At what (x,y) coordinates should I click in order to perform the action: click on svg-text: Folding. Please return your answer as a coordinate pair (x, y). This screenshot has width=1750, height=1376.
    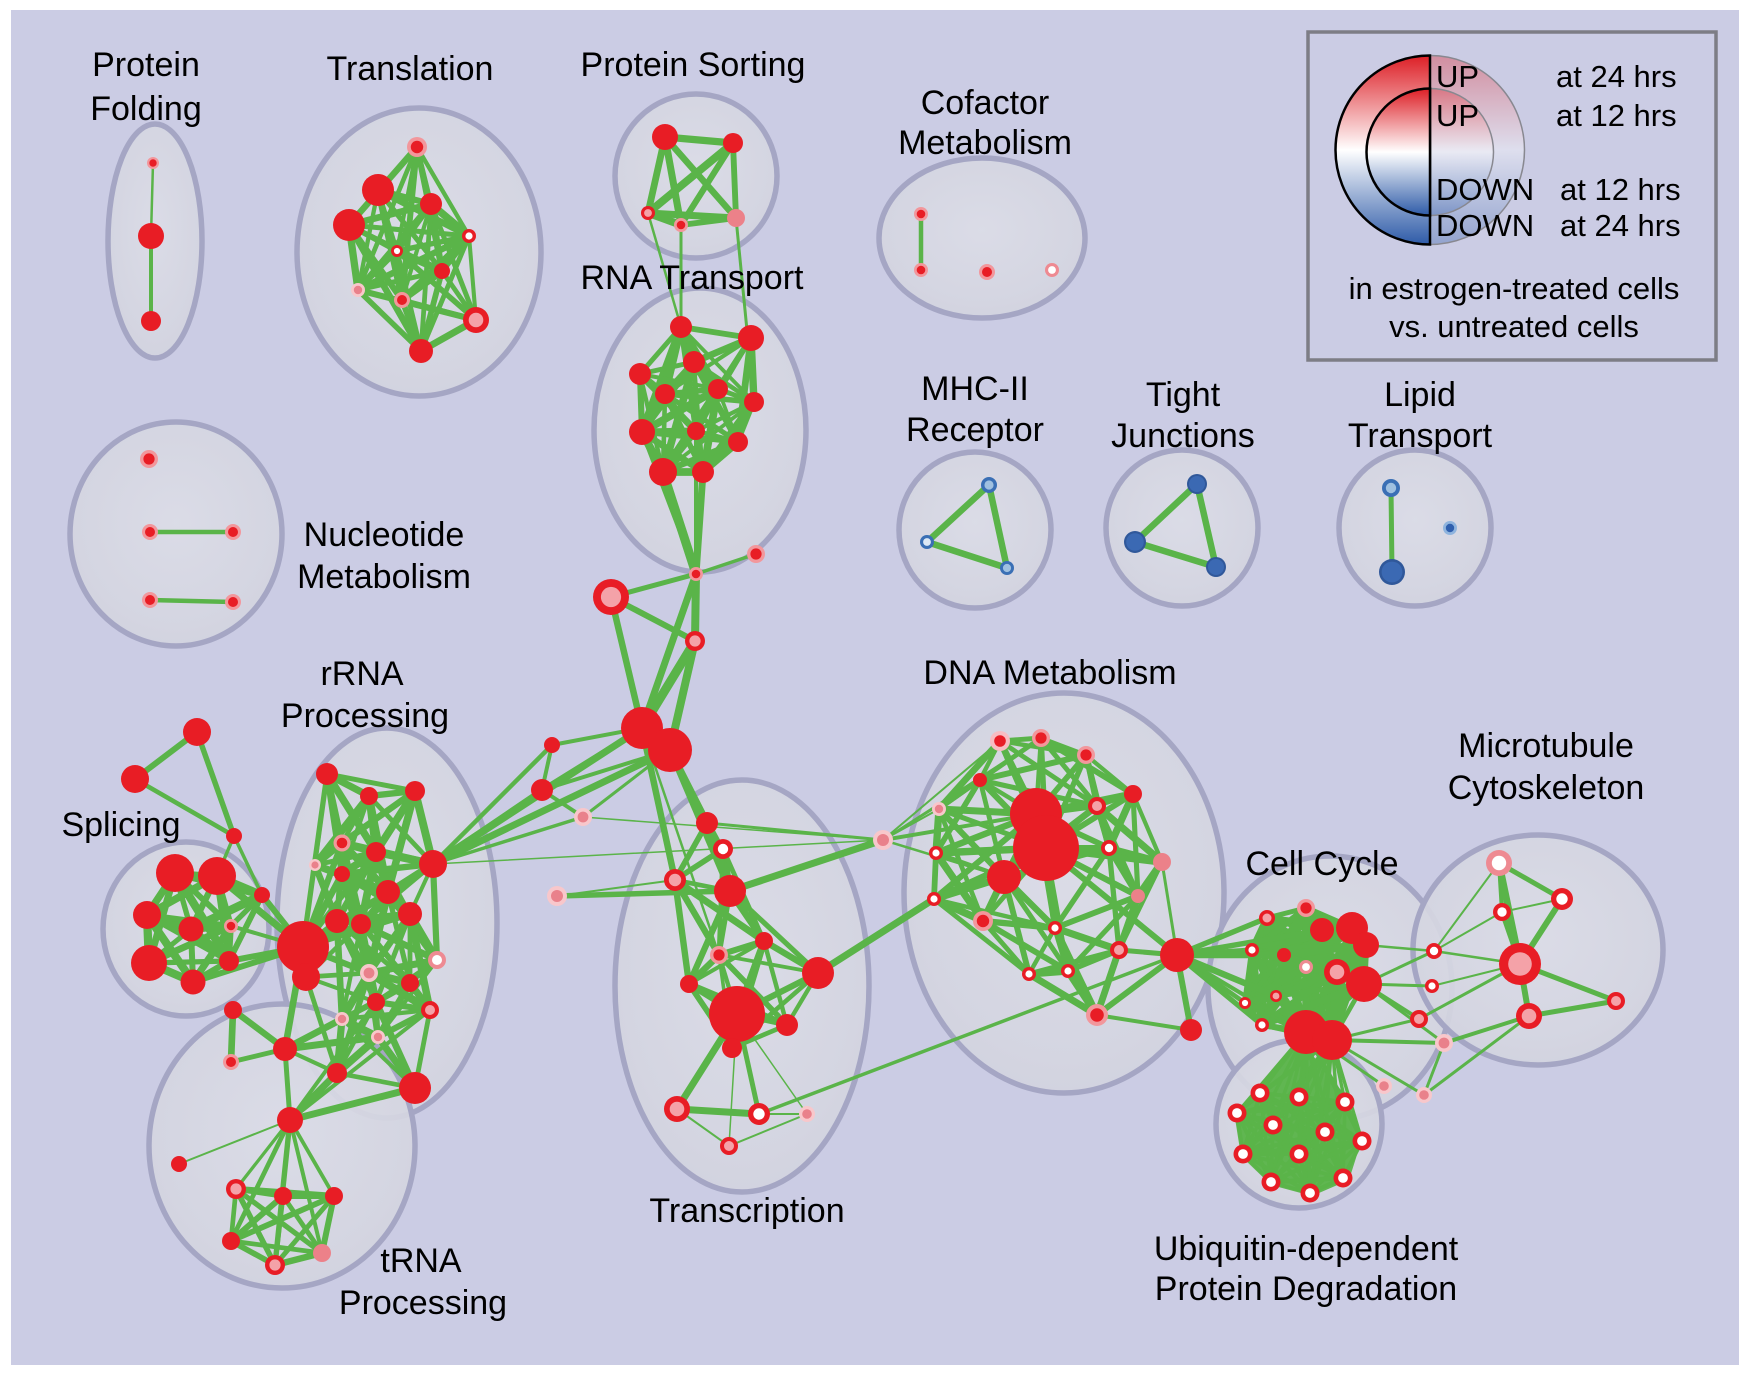
    Looking at the image, I should click on (146, 109).